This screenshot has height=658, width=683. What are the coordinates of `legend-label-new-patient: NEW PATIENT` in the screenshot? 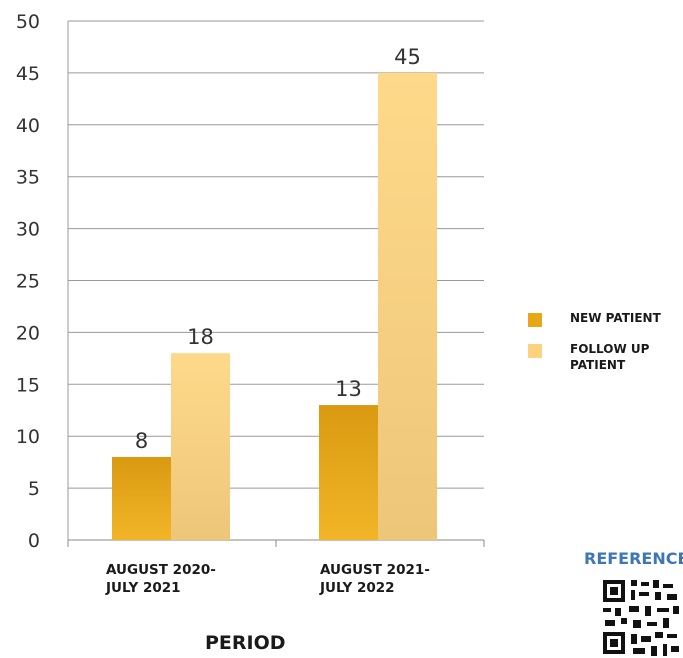 It's located at (625, 318).